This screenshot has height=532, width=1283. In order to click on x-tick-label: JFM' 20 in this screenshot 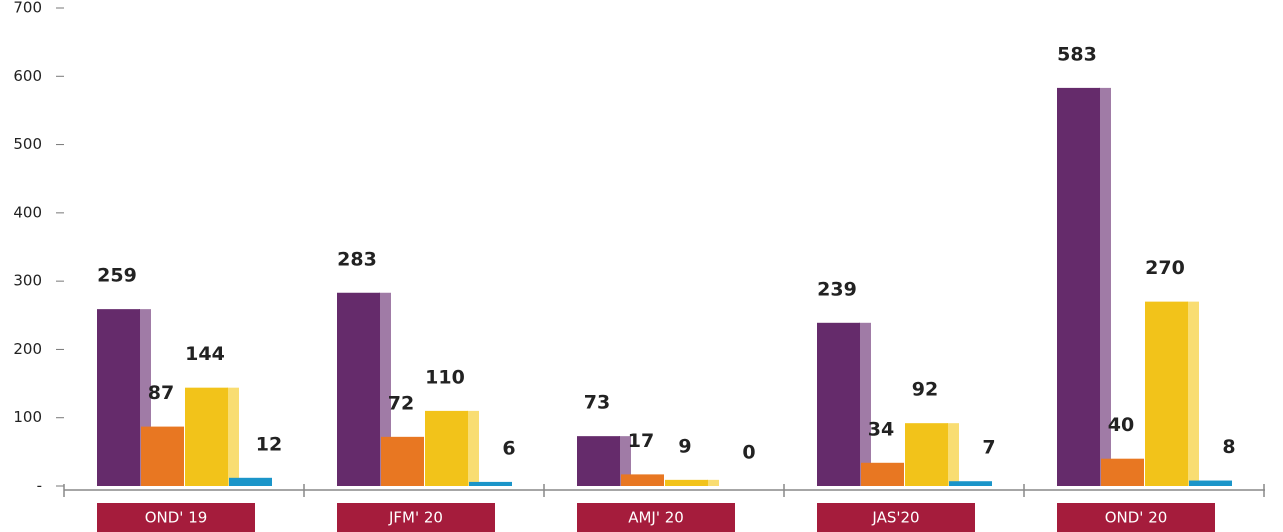, I will do `click(415, 518)`.